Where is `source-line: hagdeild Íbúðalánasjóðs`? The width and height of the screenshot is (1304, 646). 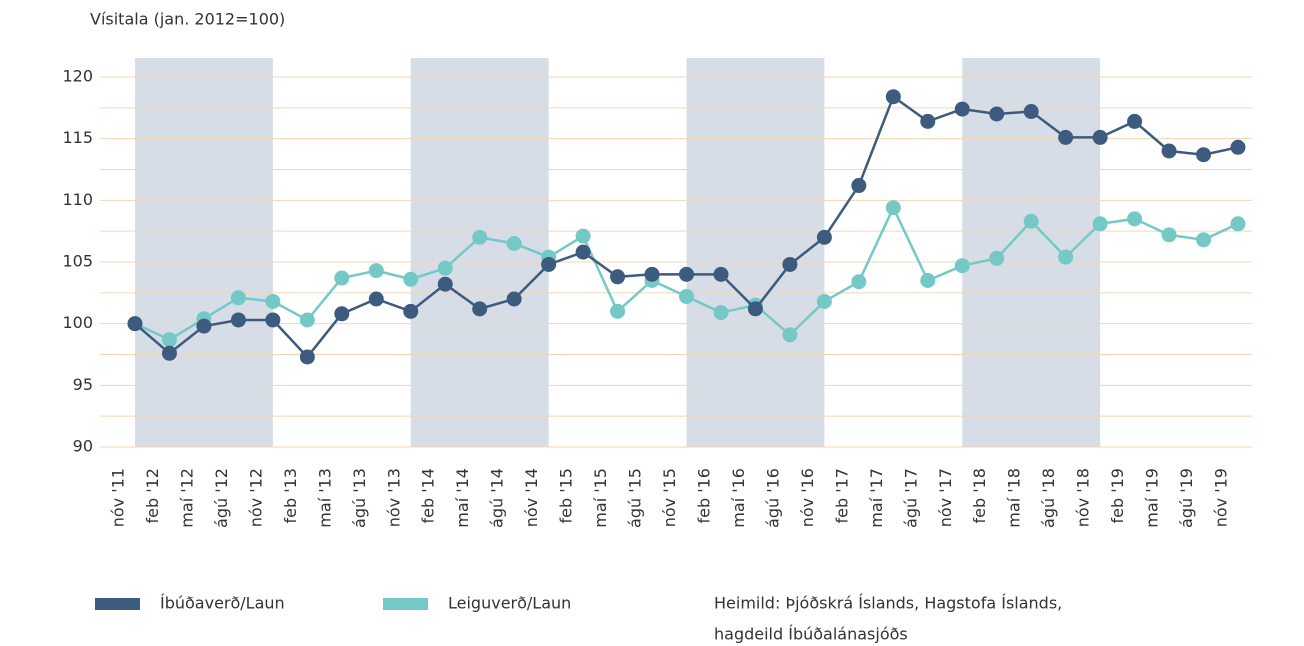
source-line: hagdeild Íbúðalánasjóðs is located at coordinates (811, 634).